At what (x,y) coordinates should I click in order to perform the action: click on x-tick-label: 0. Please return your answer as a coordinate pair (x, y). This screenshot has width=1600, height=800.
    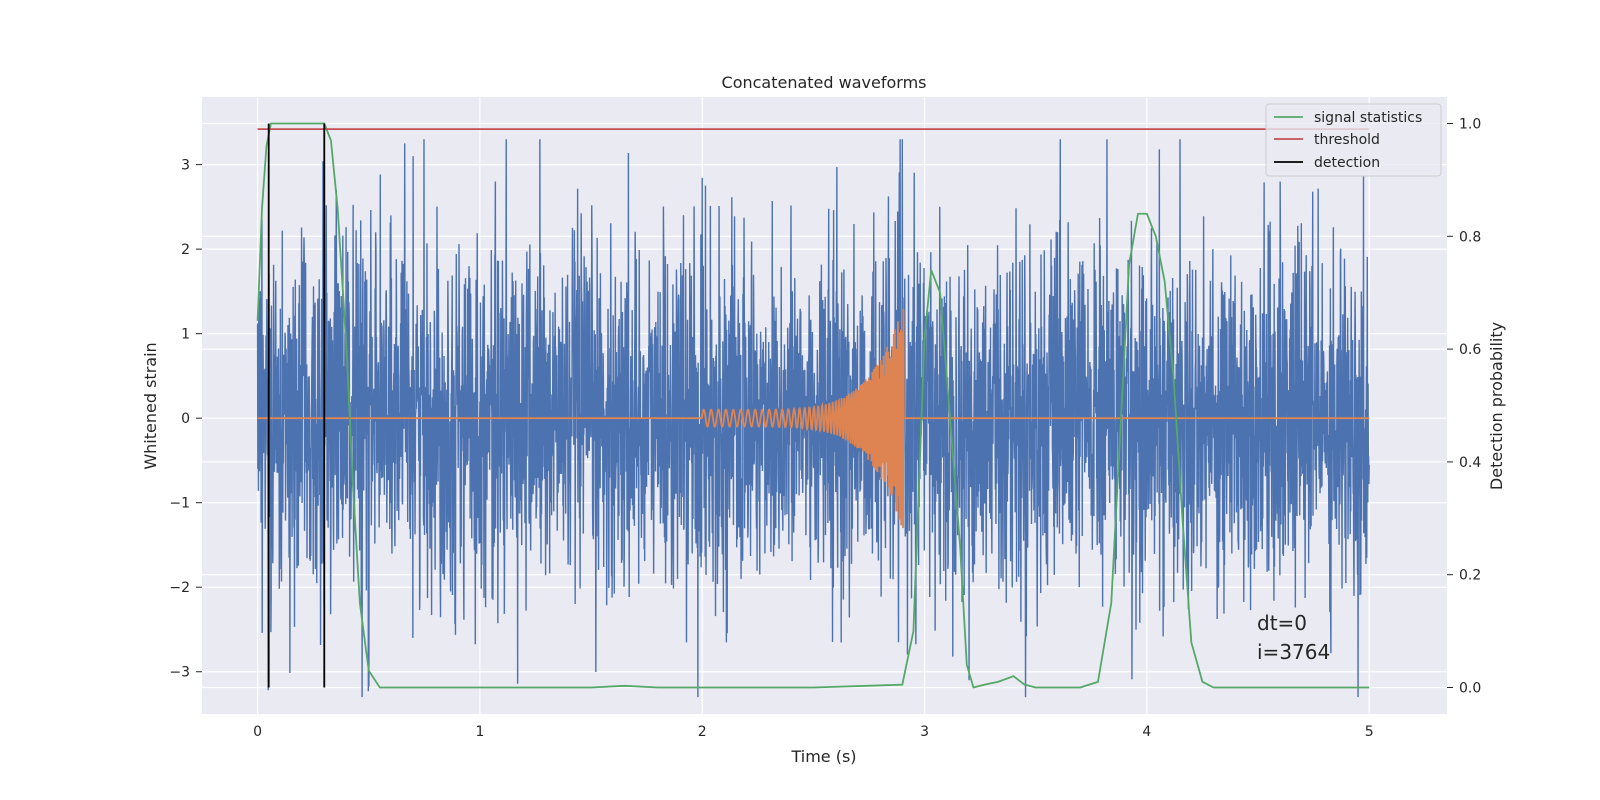
    Looking at the image, I should click on (257, 732).